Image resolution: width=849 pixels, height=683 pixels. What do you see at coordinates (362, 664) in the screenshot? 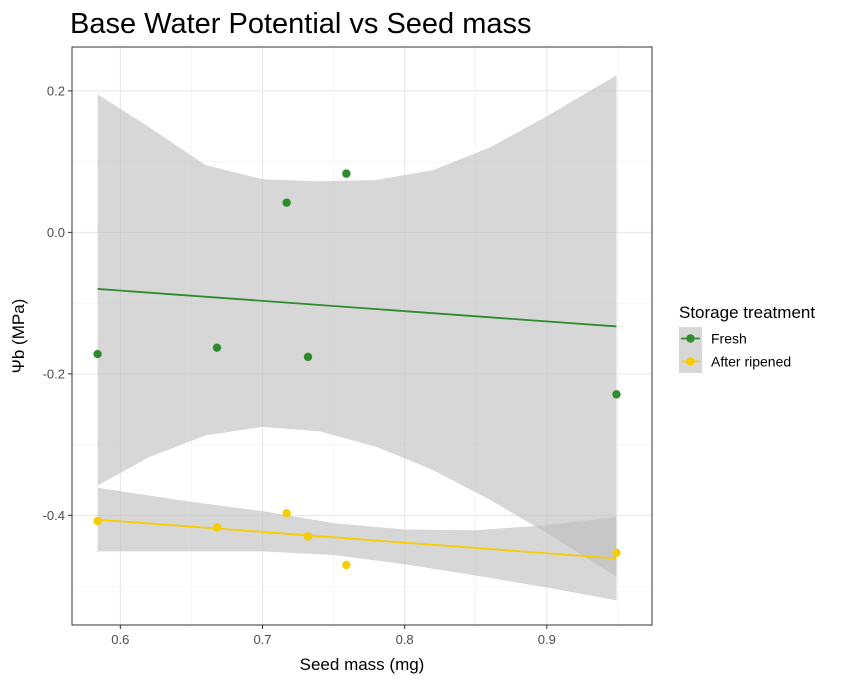
I see `x-axis-label: Seed mass (mg)` at bounding box center [362, 664].